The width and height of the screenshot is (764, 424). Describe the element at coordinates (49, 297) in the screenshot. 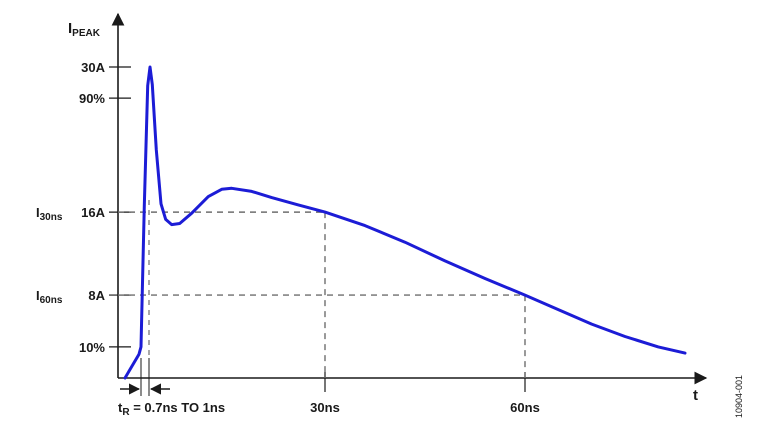

I see `y-tick-prefix-3: I60ns` at that location.